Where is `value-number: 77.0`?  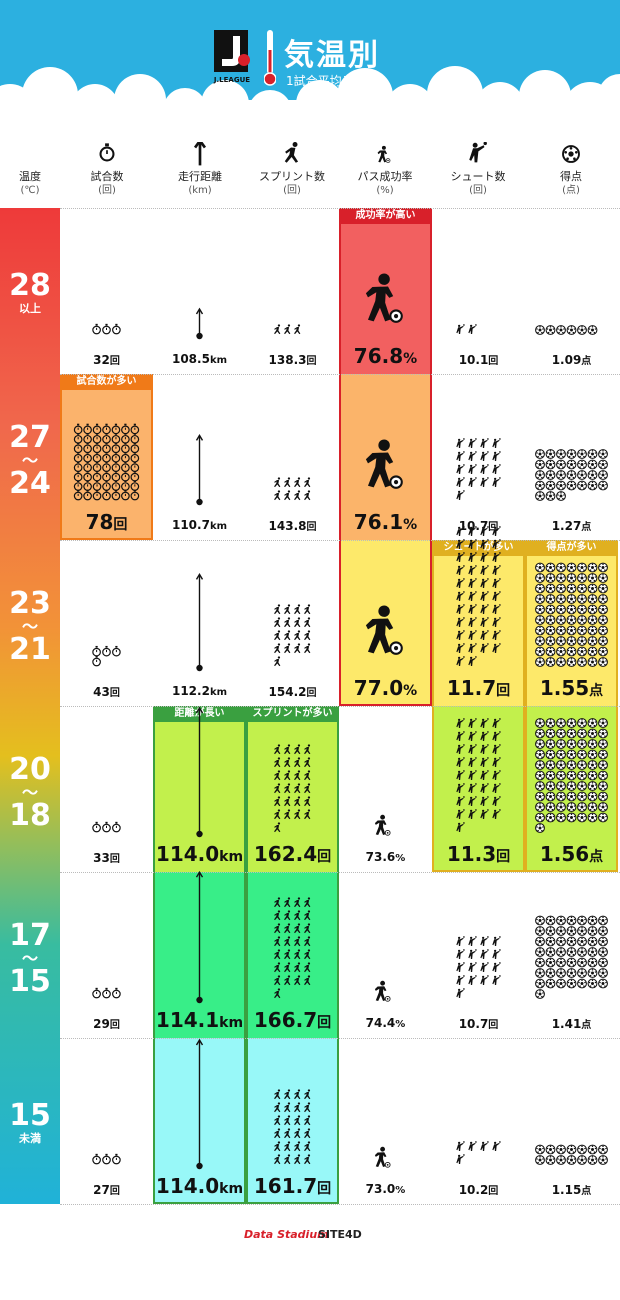
value-number: 77.0 is located at coordinates (378, 688).